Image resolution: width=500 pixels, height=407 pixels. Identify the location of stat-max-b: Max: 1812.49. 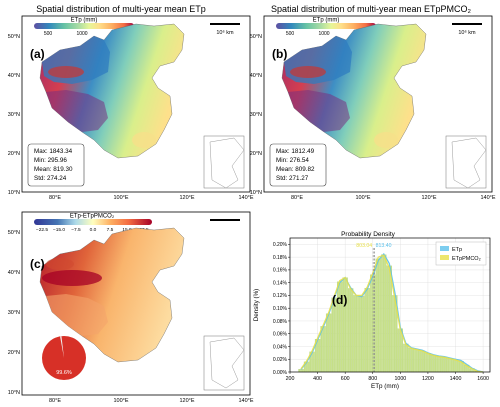
(295, 151).